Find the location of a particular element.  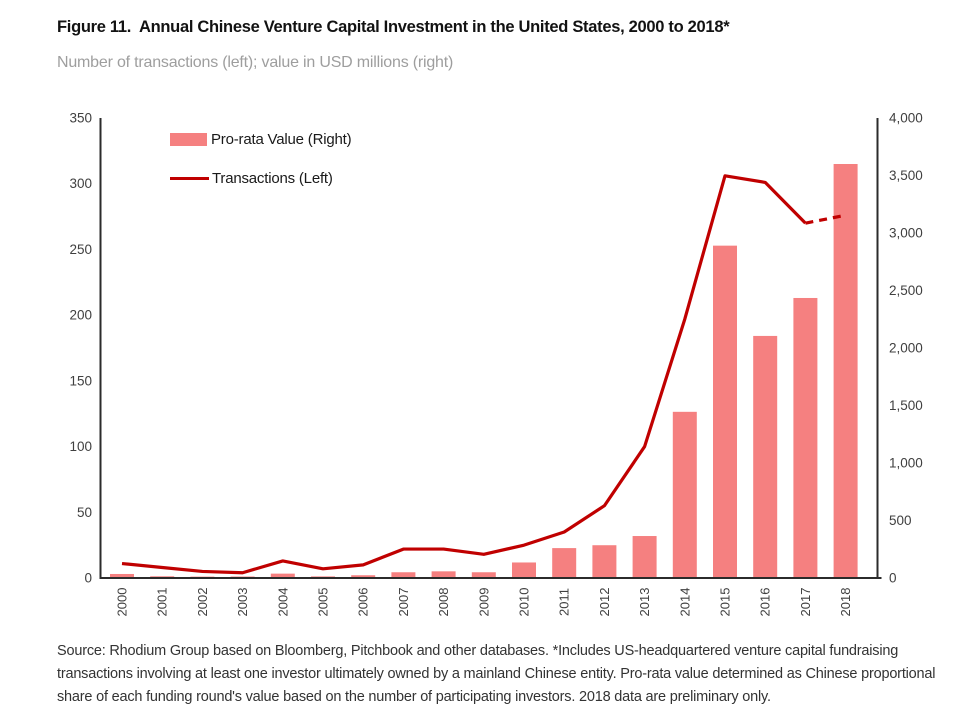

x-axis-label-2005: 2005 is located at coordinates (323, 602).